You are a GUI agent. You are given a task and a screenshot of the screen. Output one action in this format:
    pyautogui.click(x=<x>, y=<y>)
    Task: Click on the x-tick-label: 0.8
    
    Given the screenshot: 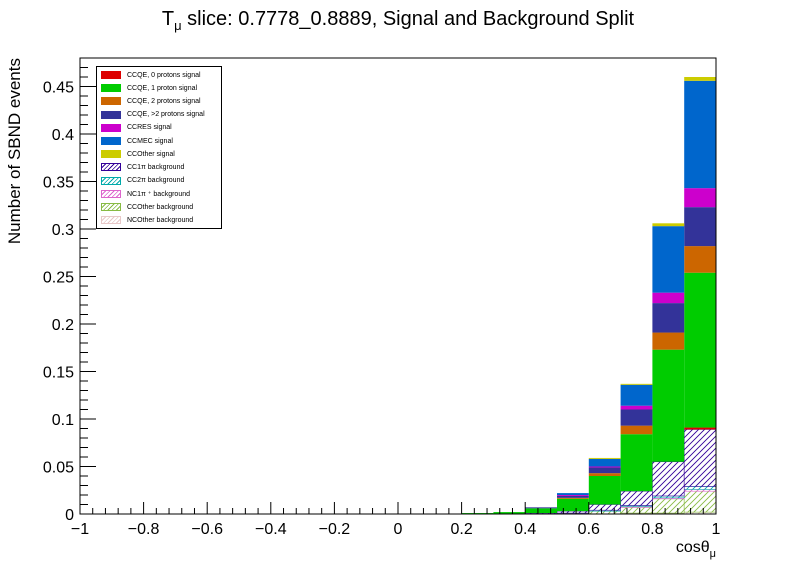 What is the action you would take?
    pyautogui.click(x=652, y=529)
    